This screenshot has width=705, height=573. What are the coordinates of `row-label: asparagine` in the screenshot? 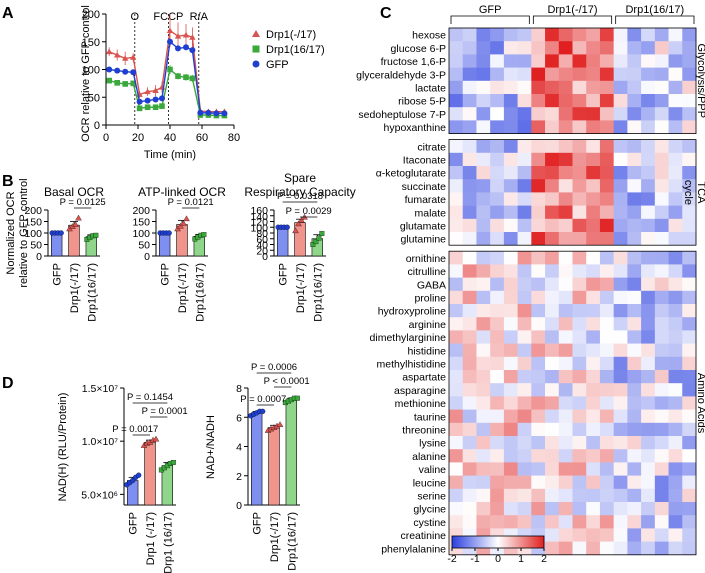 It's located at (420, 391).